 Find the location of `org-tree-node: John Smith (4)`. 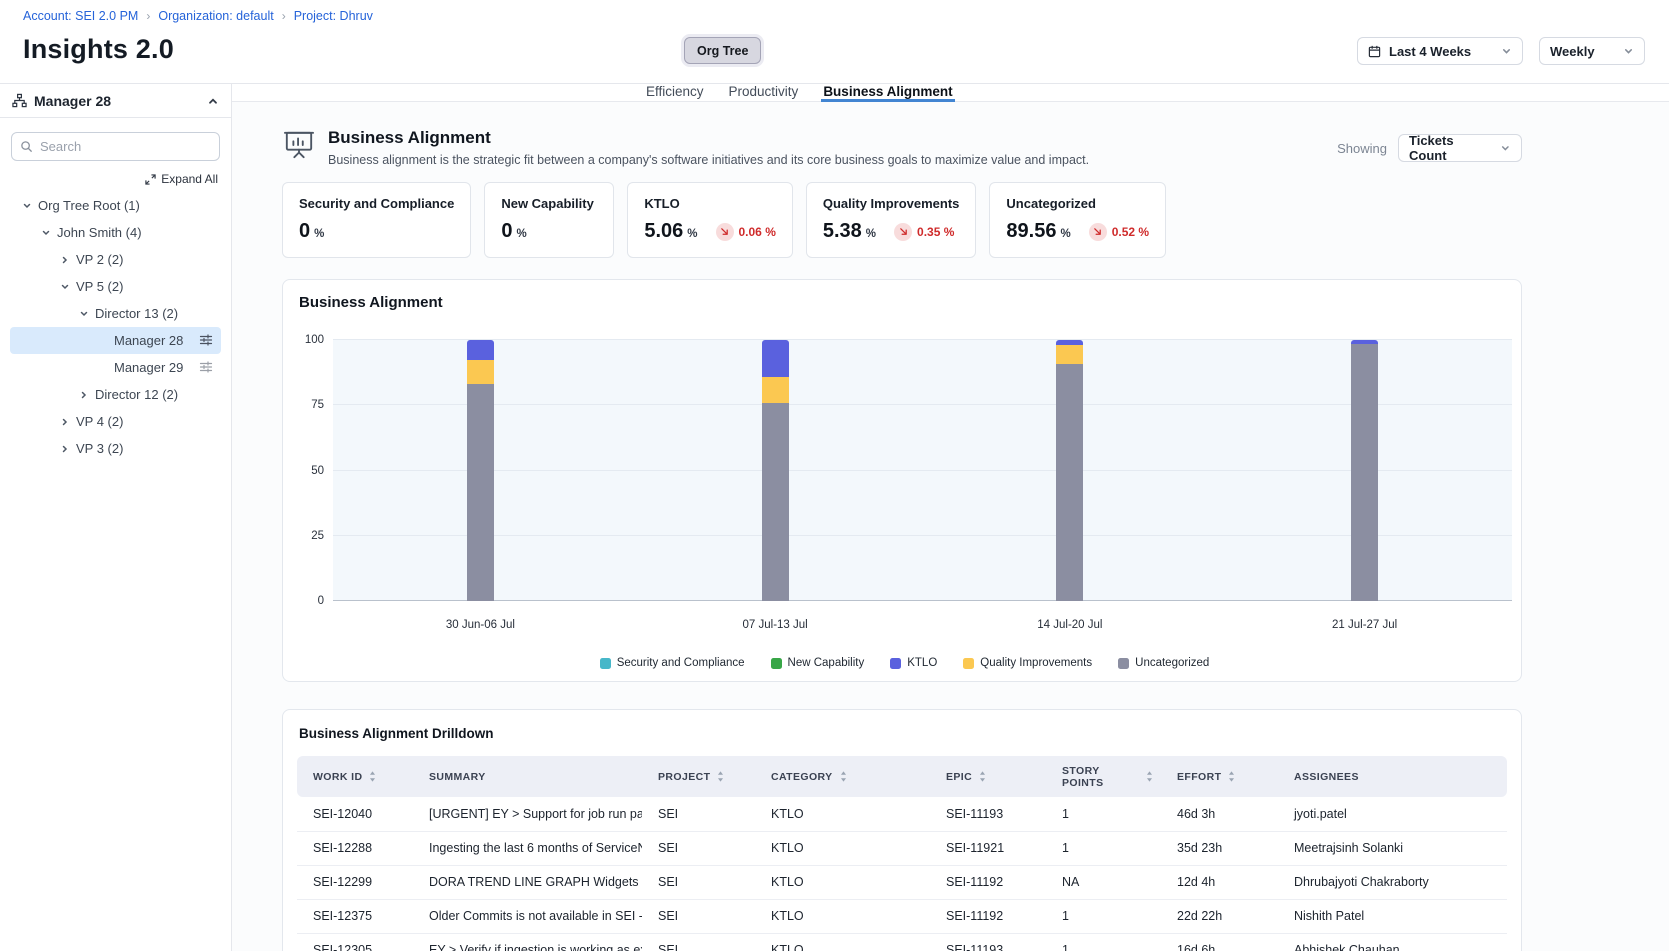

org-tree-node: John Smith (4) is located at coordinates (115, 232).